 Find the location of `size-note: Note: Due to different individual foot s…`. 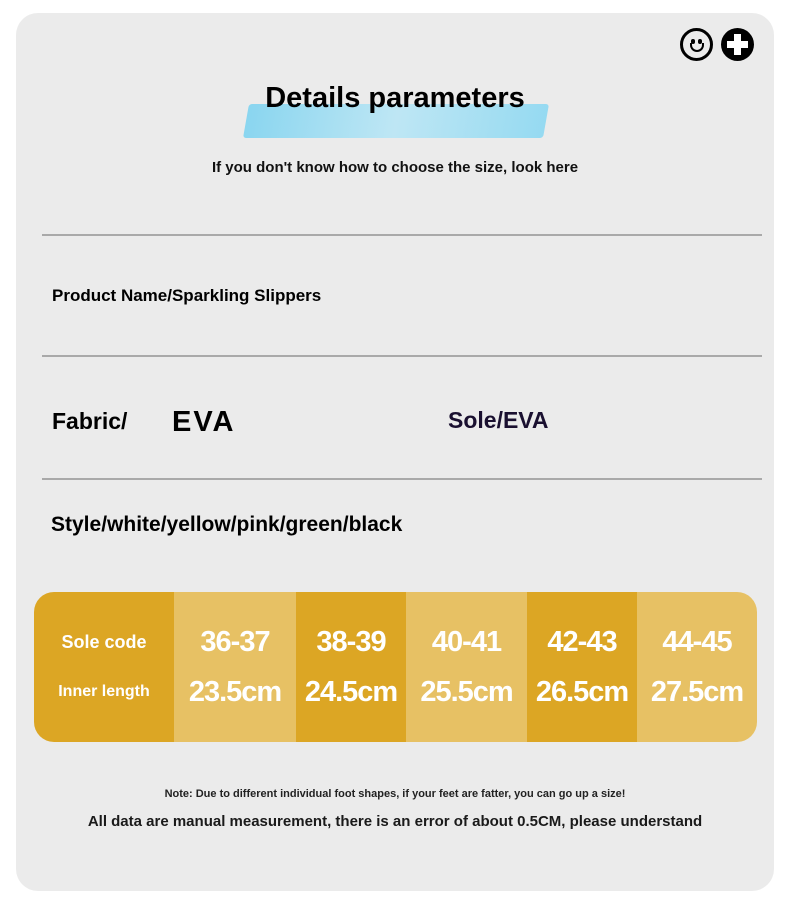

size-note: Note: Due to different individual foot s… is located at coordinates (395, 794).